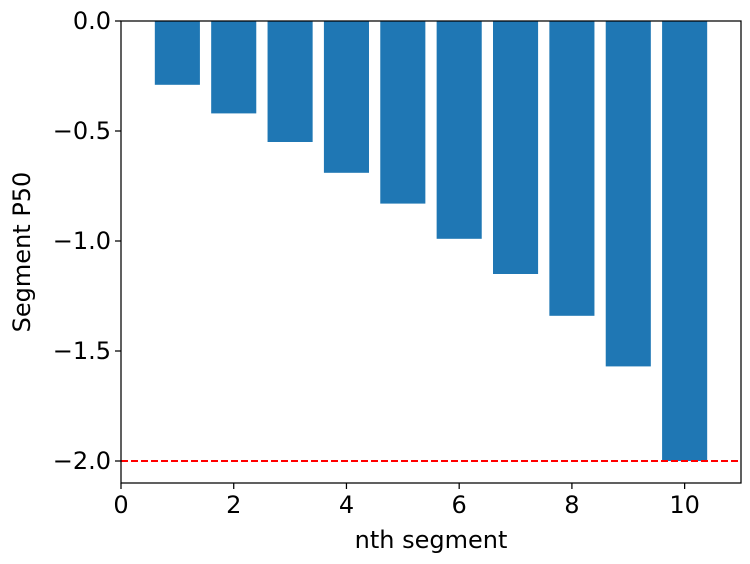  I want to click on x-tick-label: 10, so click(684, 505).